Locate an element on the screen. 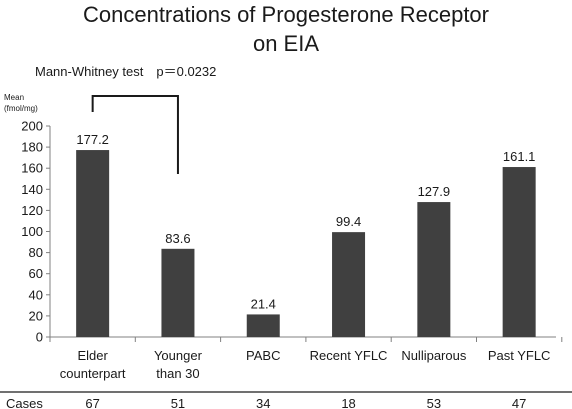 This screenshot has width=572, height=409. data-label: 127.9 is located at coordinates (434, 191).